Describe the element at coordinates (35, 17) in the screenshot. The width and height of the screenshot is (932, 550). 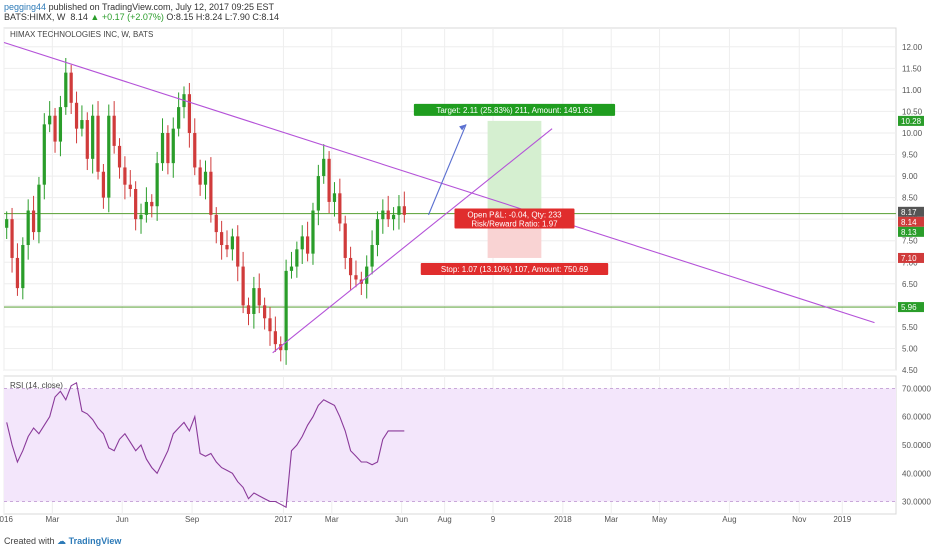
I see `symbol-line: BATS:HIMX, W` at that location.